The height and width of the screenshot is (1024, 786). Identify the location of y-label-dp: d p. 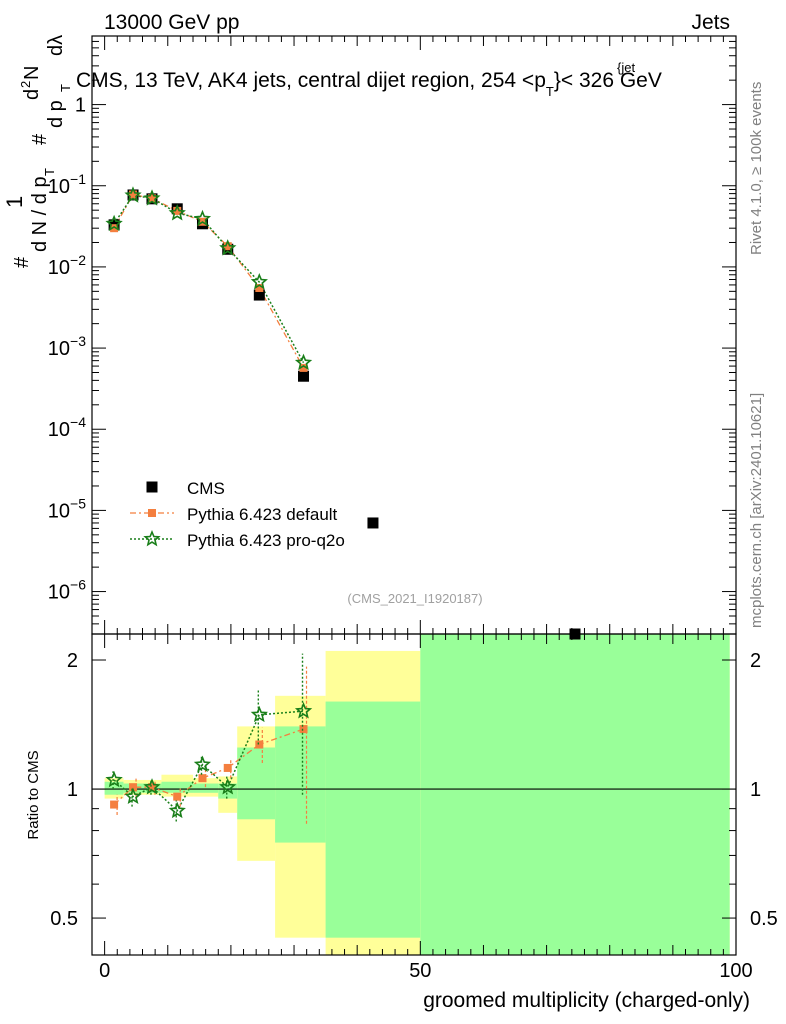
(56, 114).